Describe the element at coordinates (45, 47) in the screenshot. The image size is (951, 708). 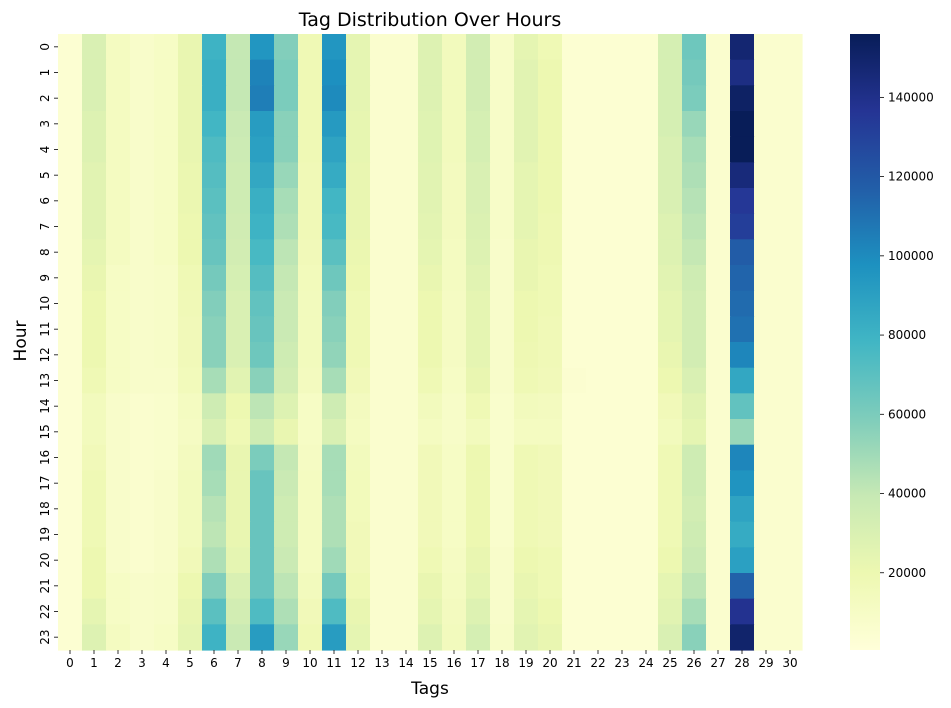
I see `y-tick-label: 0` at that location.